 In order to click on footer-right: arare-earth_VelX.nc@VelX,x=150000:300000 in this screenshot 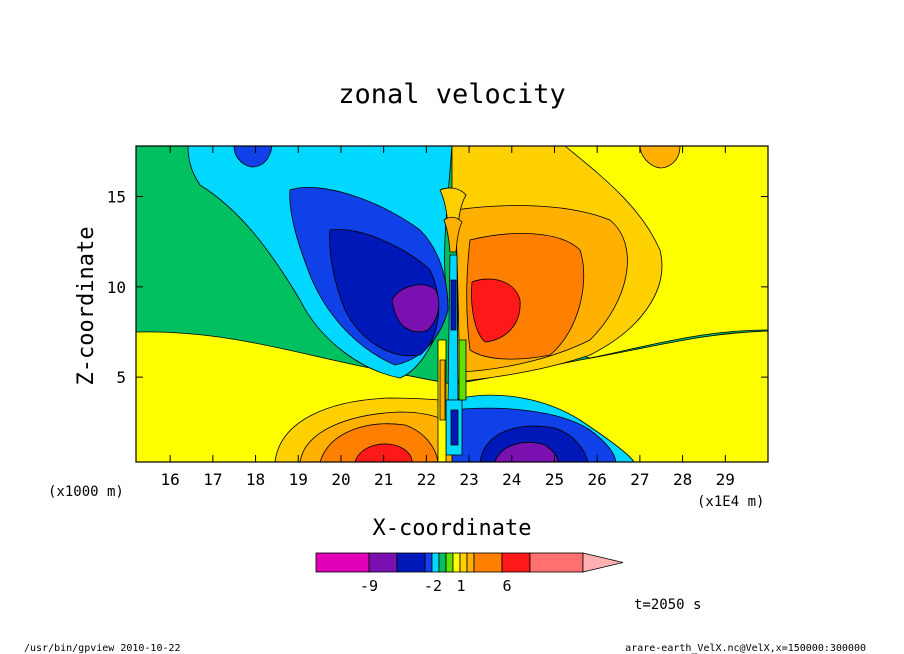, I will do `click(745, 648)`.